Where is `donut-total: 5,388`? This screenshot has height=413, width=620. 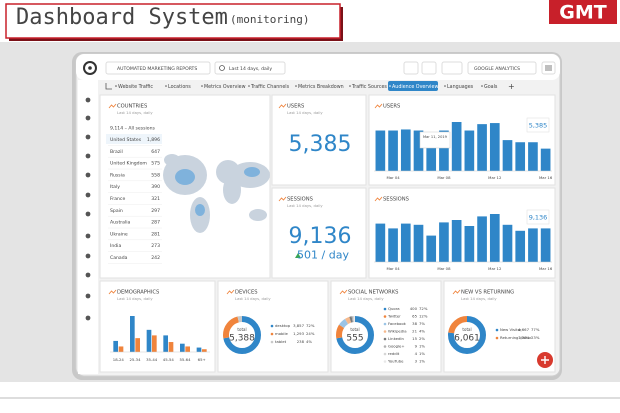
donut-total: 5,388 is located at coordinates (242, 339).